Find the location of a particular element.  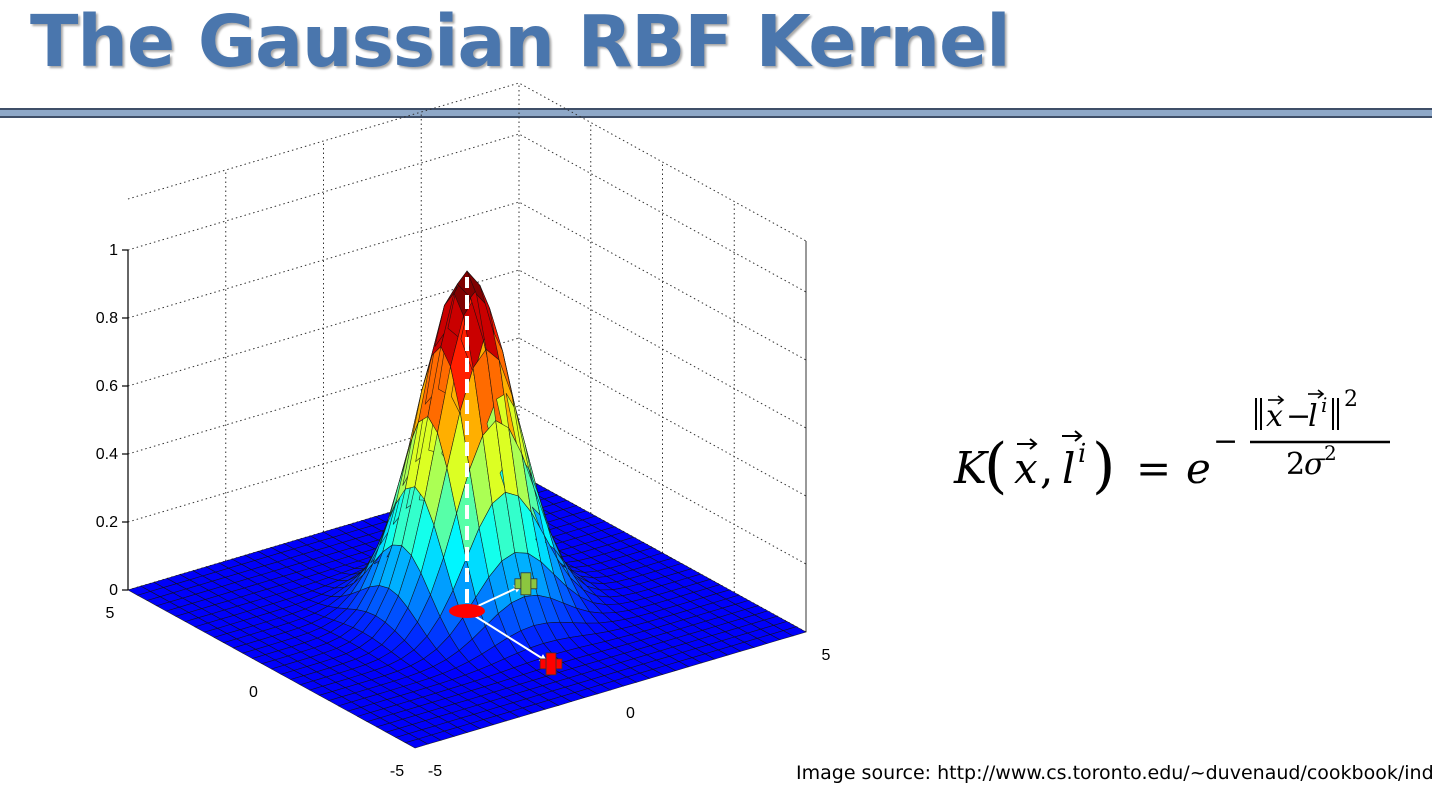

y-tick-label: 0 is located at coordinates (630, 713).